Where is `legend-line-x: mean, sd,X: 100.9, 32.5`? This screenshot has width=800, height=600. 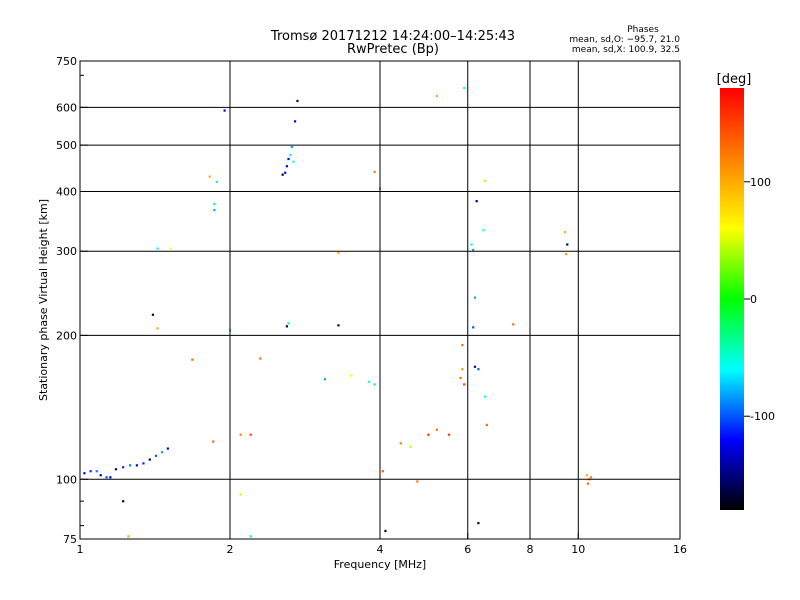 legend-line-x: mean, sd,X: 100.9, 32.5 is located at coordinates (626, 50).